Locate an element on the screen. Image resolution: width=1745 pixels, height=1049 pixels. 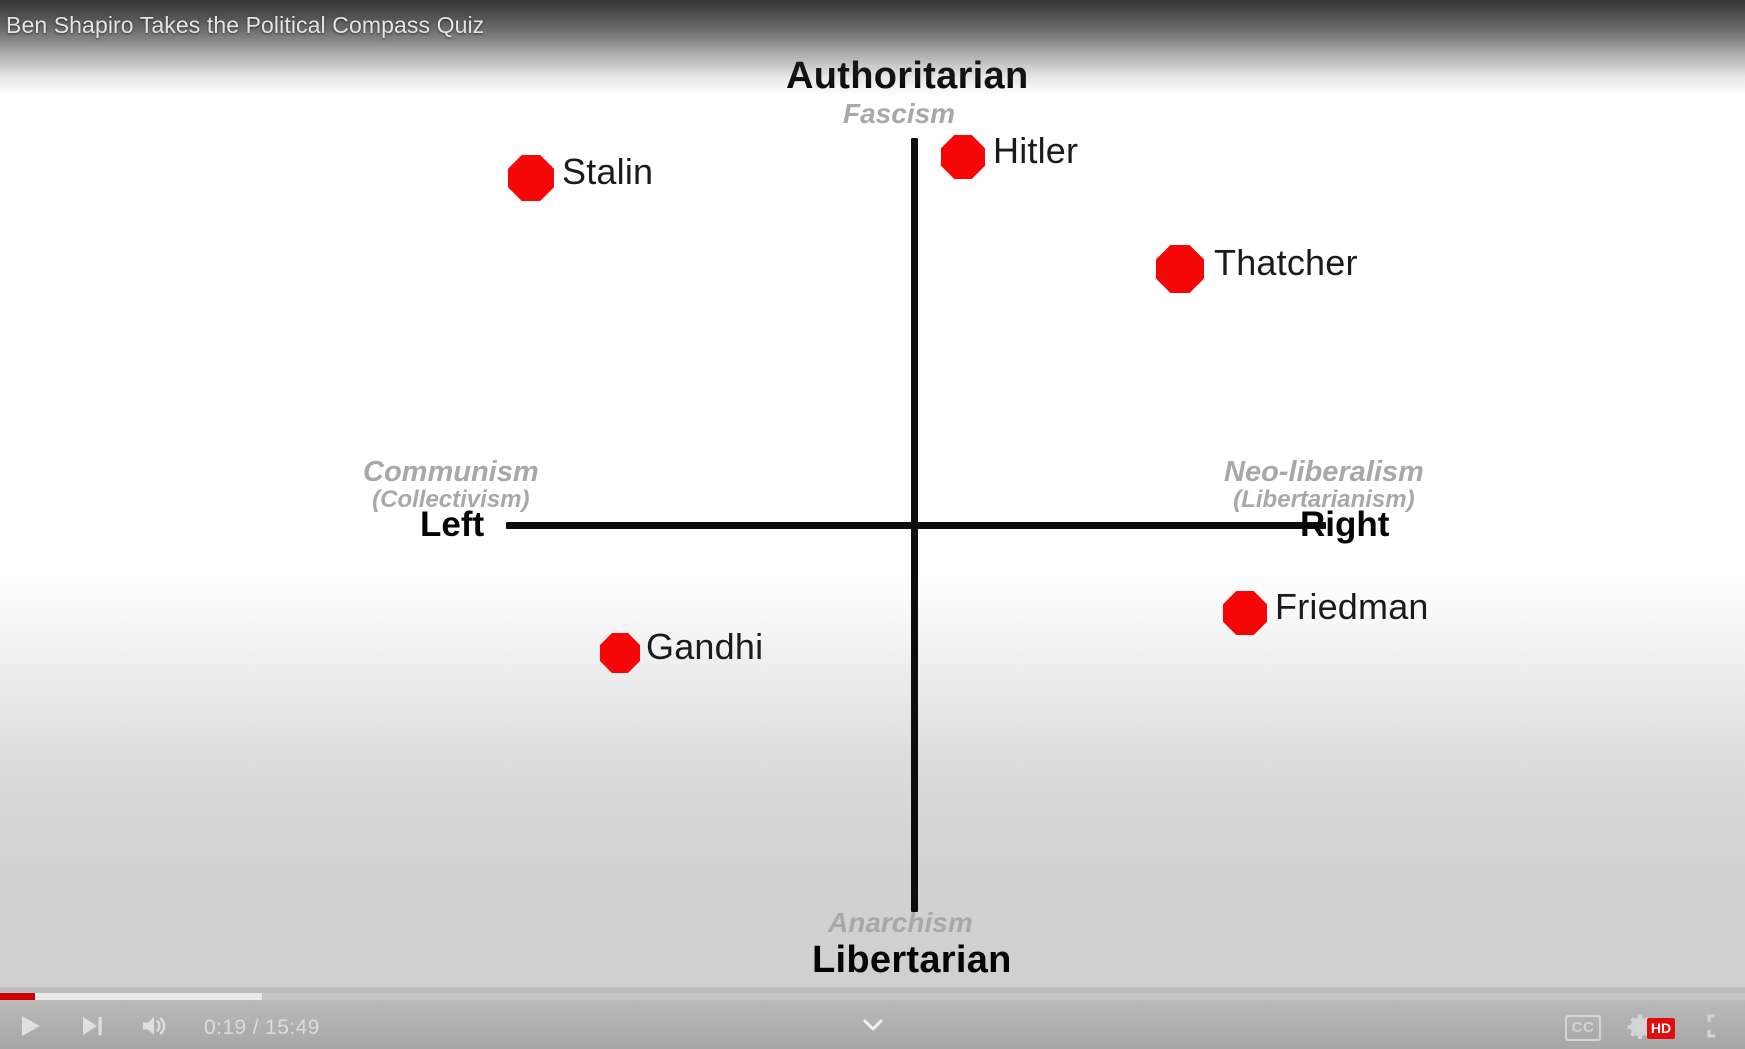
next-icon is located at coordinates (92, 1028).